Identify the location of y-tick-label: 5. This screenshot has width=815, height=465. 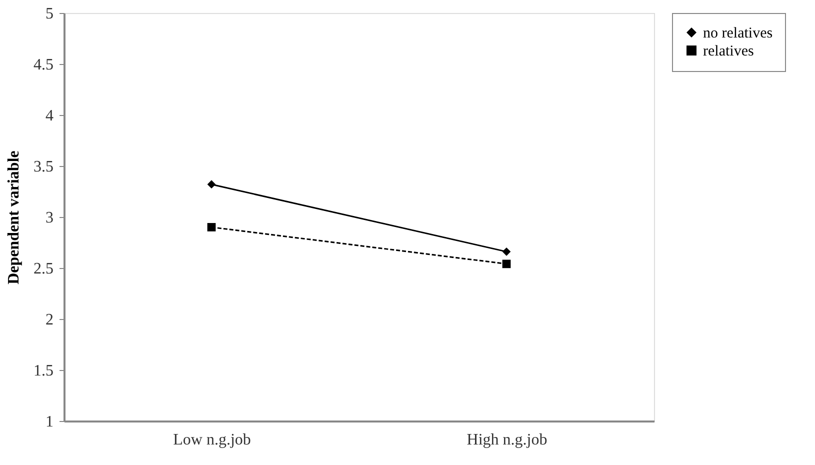
(50, 14).